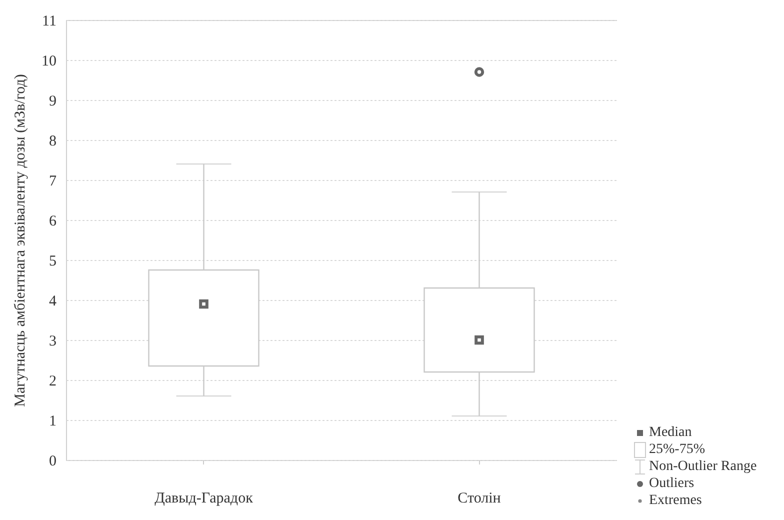 The image size is (784, 520). Describe the element at coordinates (703, 466) in the screenshot. I see `text: Non-Outlier Range` at that location.